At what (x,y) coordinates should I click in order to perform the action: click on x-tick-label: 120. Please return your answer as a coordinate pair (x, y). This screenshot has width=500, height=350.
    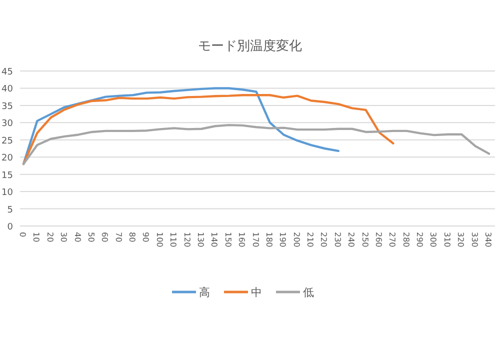
    Looking at the image, I should click on (187, 240).